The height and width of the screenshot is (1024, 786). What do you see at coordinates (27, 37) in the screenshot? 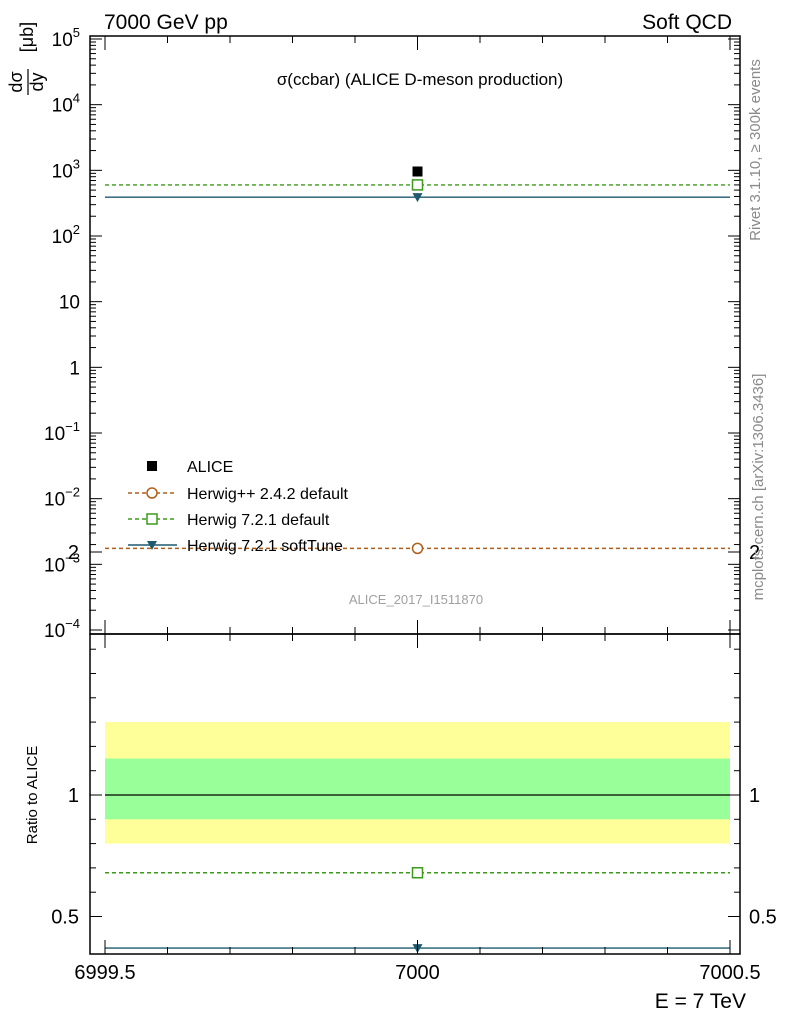
I see `svg-text: [μb]` at bounding box center [27, 37].